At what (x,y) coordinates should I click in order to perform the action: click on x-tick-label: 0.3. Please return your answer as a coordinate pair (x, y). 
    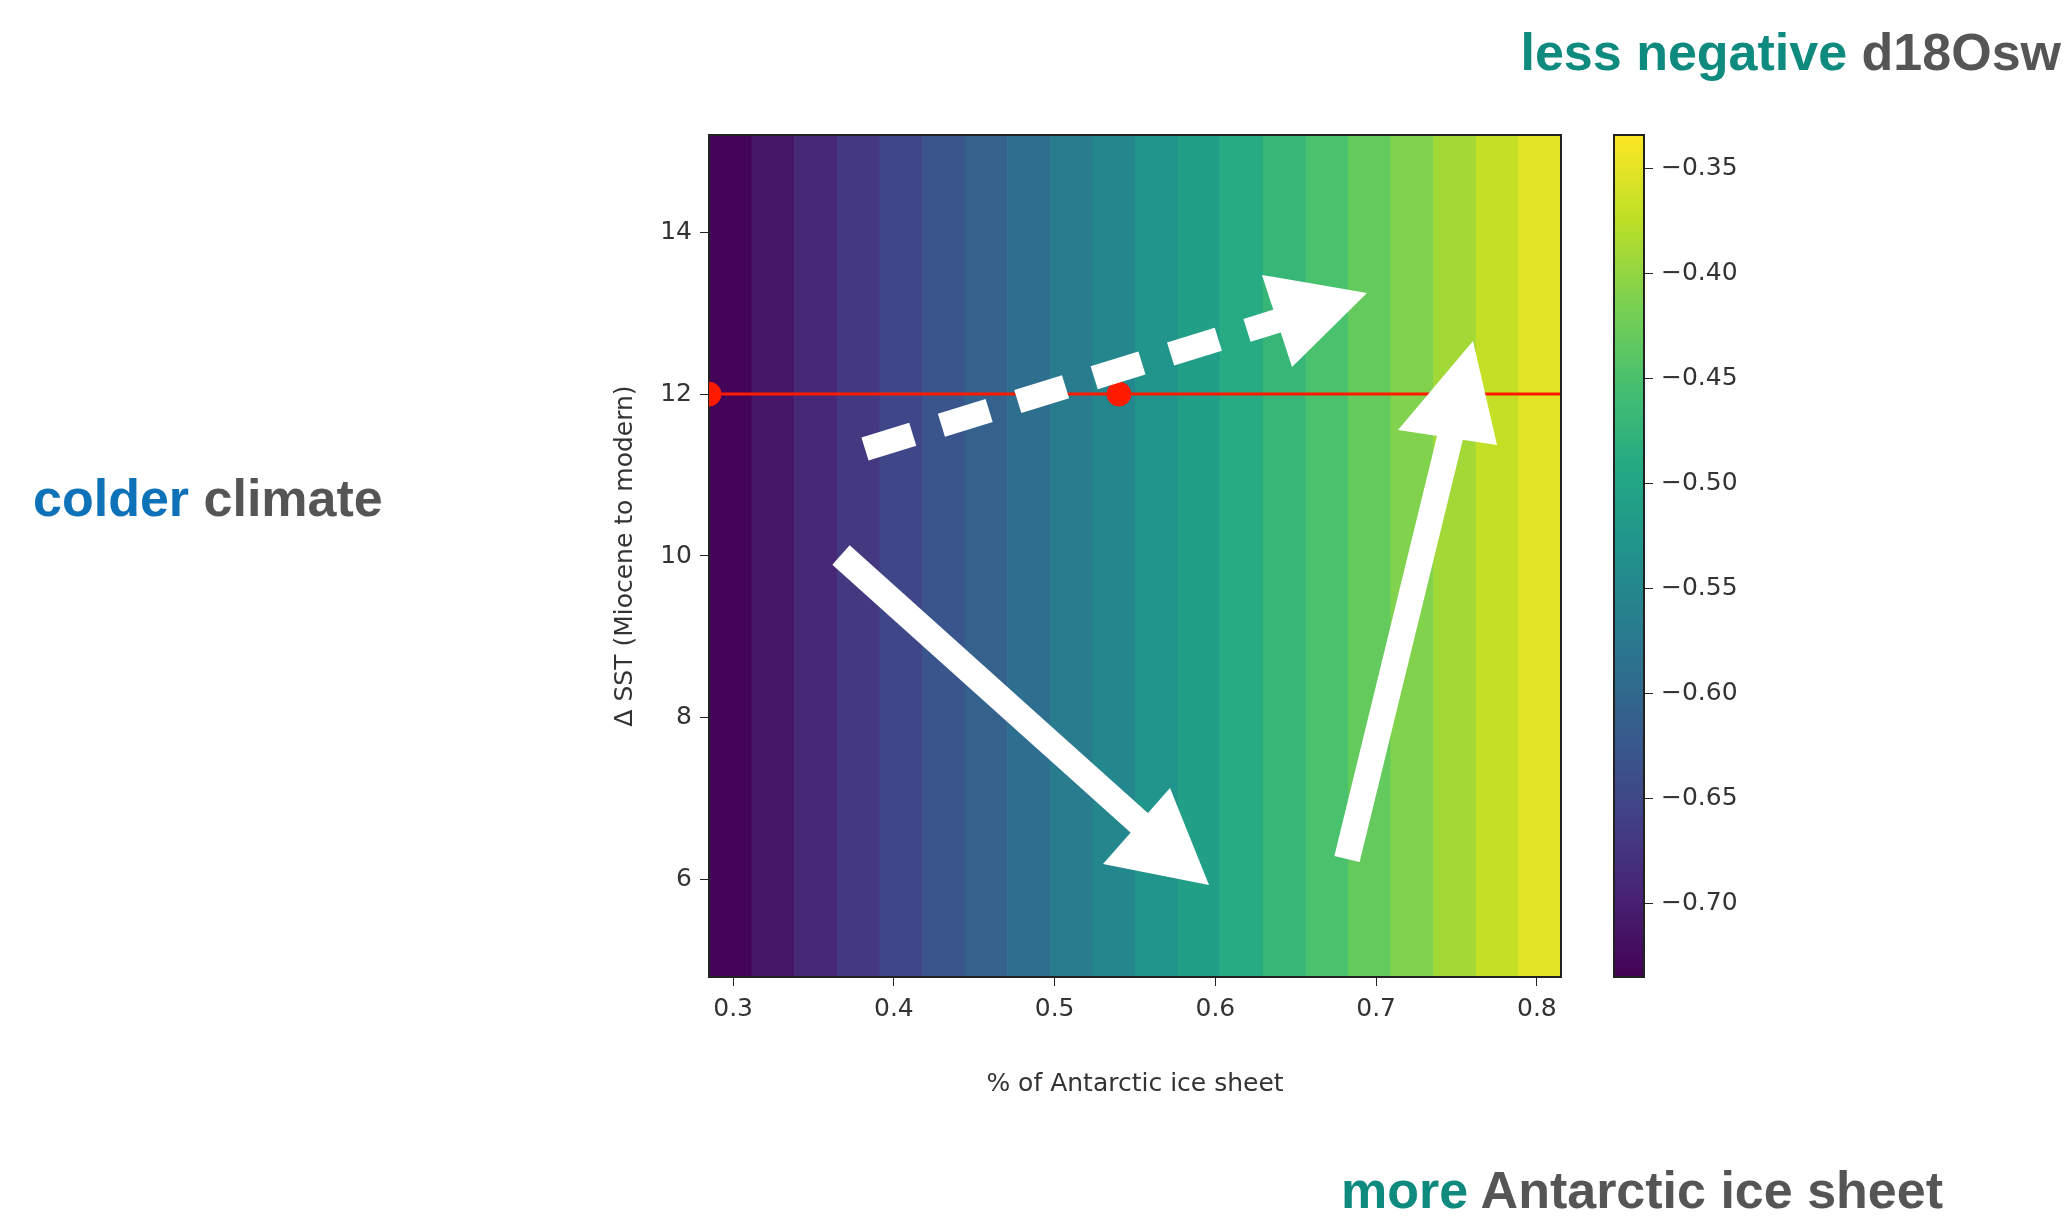
    Looking at the image, I should click on (733, 1007).